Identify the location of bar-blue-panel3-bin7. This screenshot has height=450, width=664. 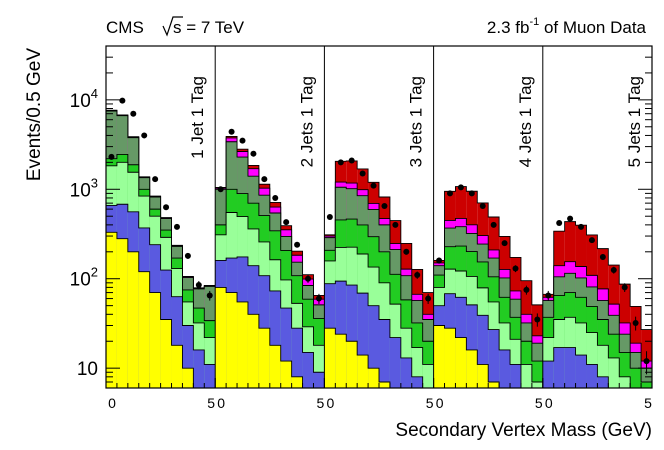
(395, 362).